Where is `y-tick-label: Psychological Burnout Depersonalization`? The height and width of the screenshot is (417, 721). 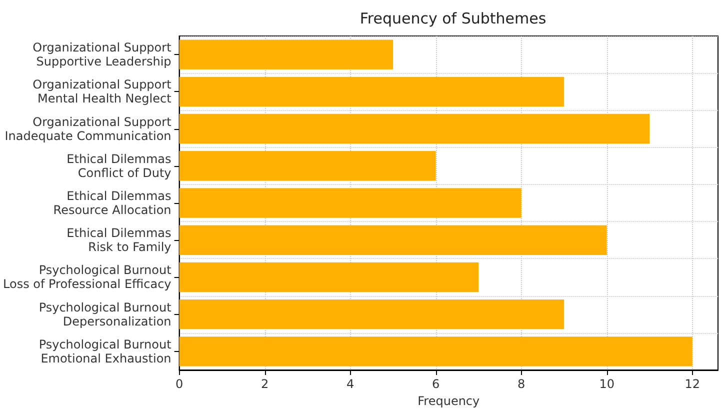 y-tick-label: Psychological Burnout Depersonalization is located at coordinates (105, 314).